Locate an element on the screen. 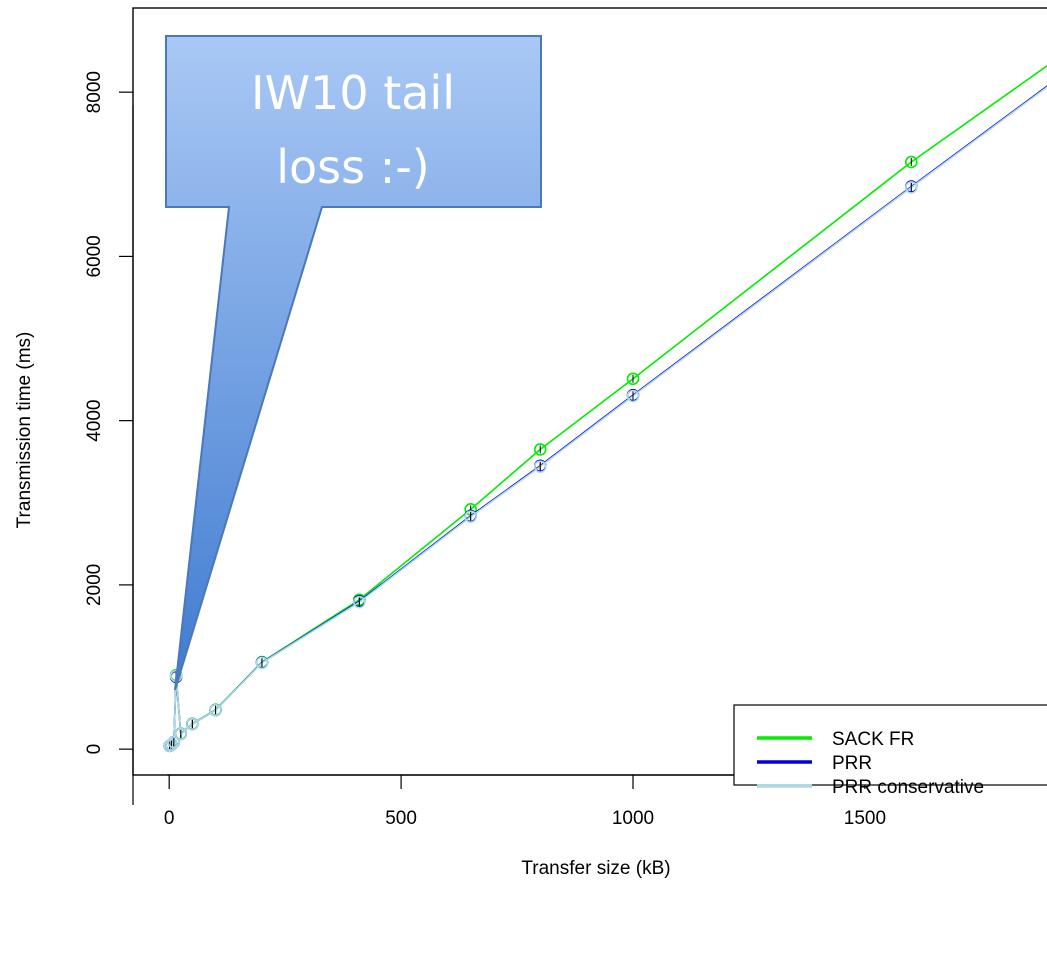 The height and width of the screenshot is (959, 1047). callout-text-line-1: IW10 tail is located at coordinates (353, 93).